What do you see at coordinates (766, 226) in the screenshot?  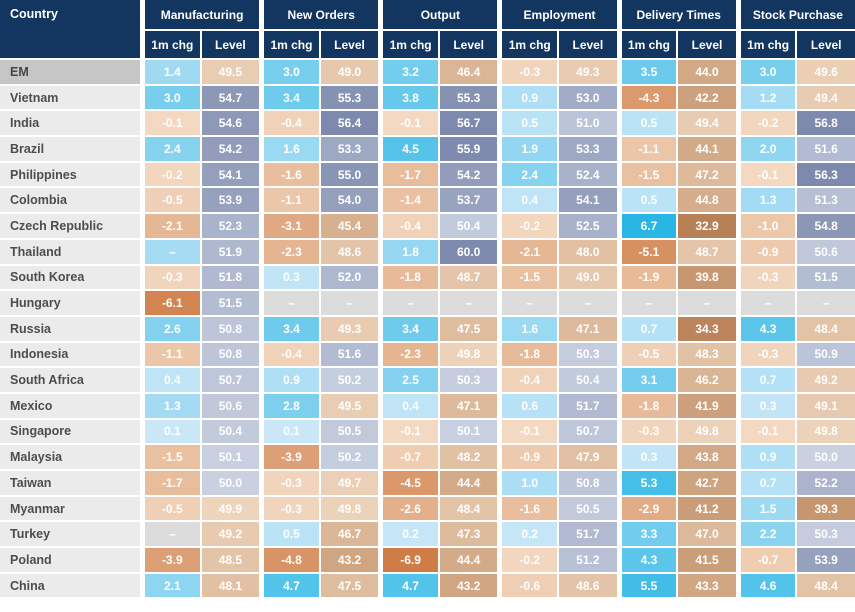 I see `change-value-cell: -1.0` at bounding box center [766, 226].